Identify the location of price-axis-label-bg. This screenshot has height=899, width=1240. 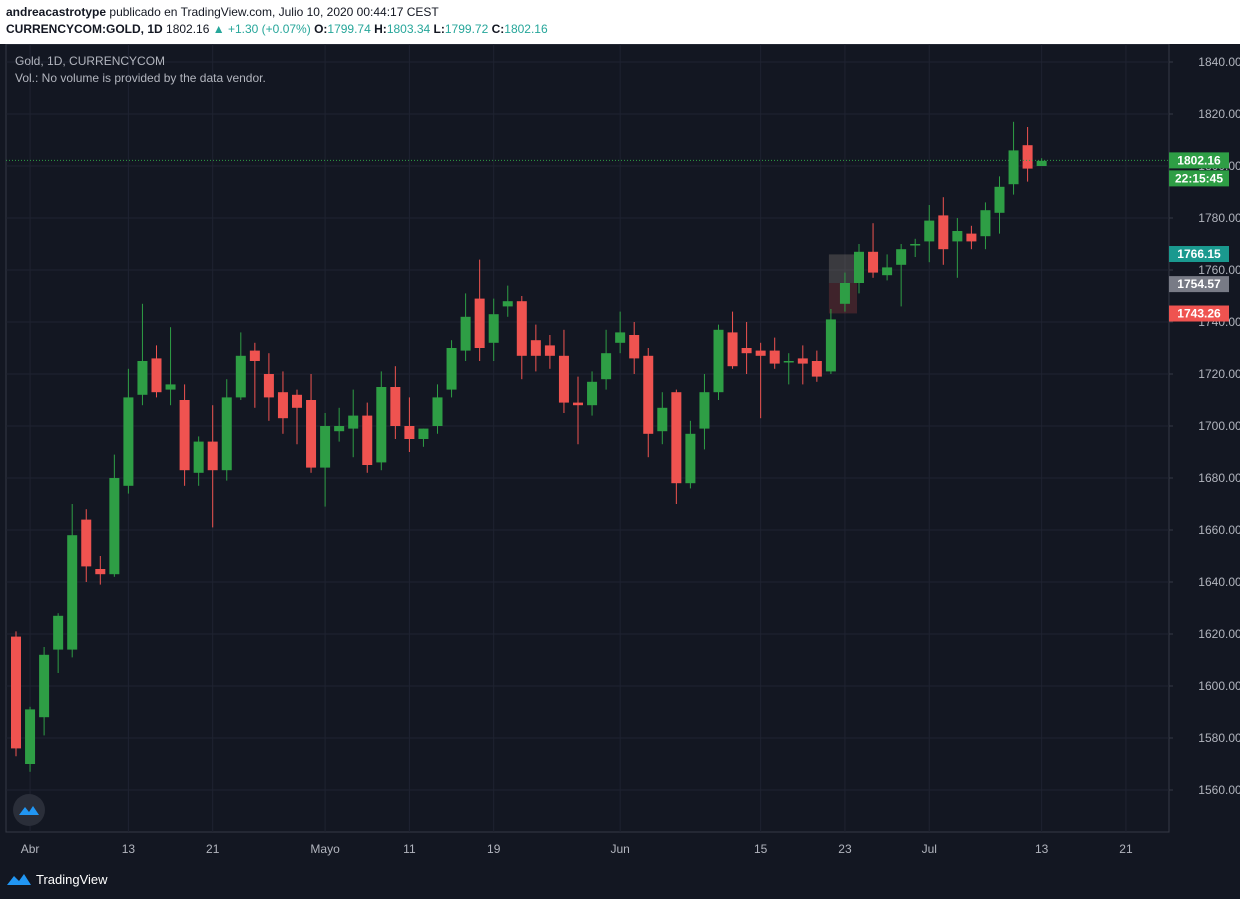
(1199, 284).